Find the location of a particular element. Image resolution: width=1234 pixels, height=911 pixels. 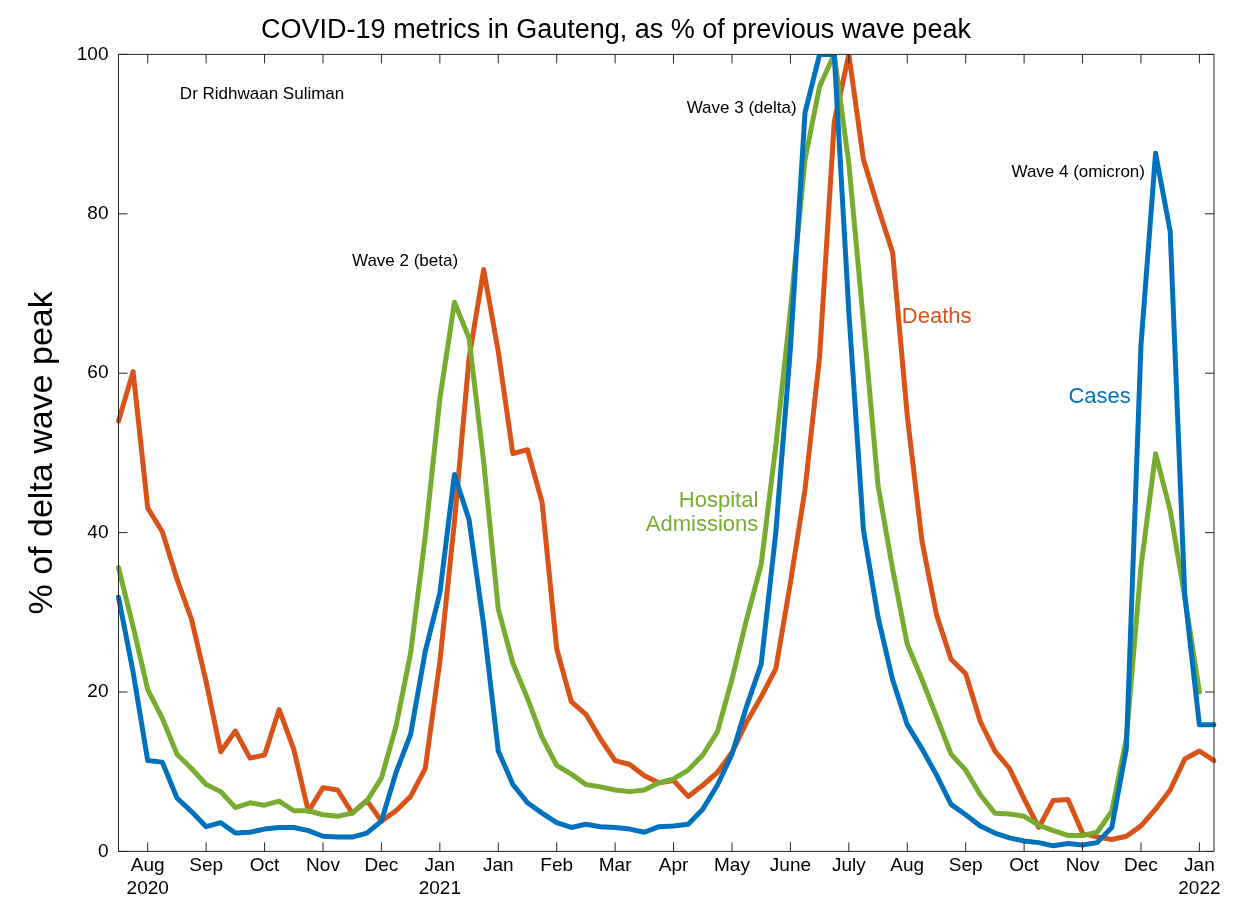

x-tick-label: May is located at coordinates (732, 865).